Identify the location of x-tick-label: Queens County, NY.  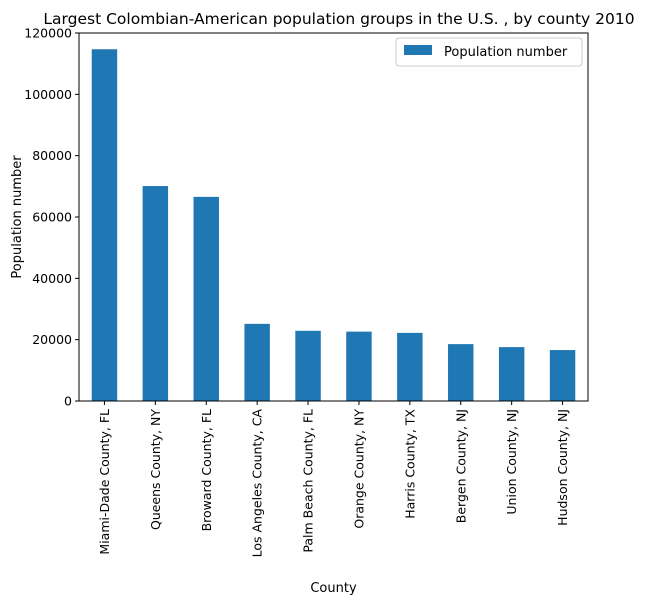
(155, 469).